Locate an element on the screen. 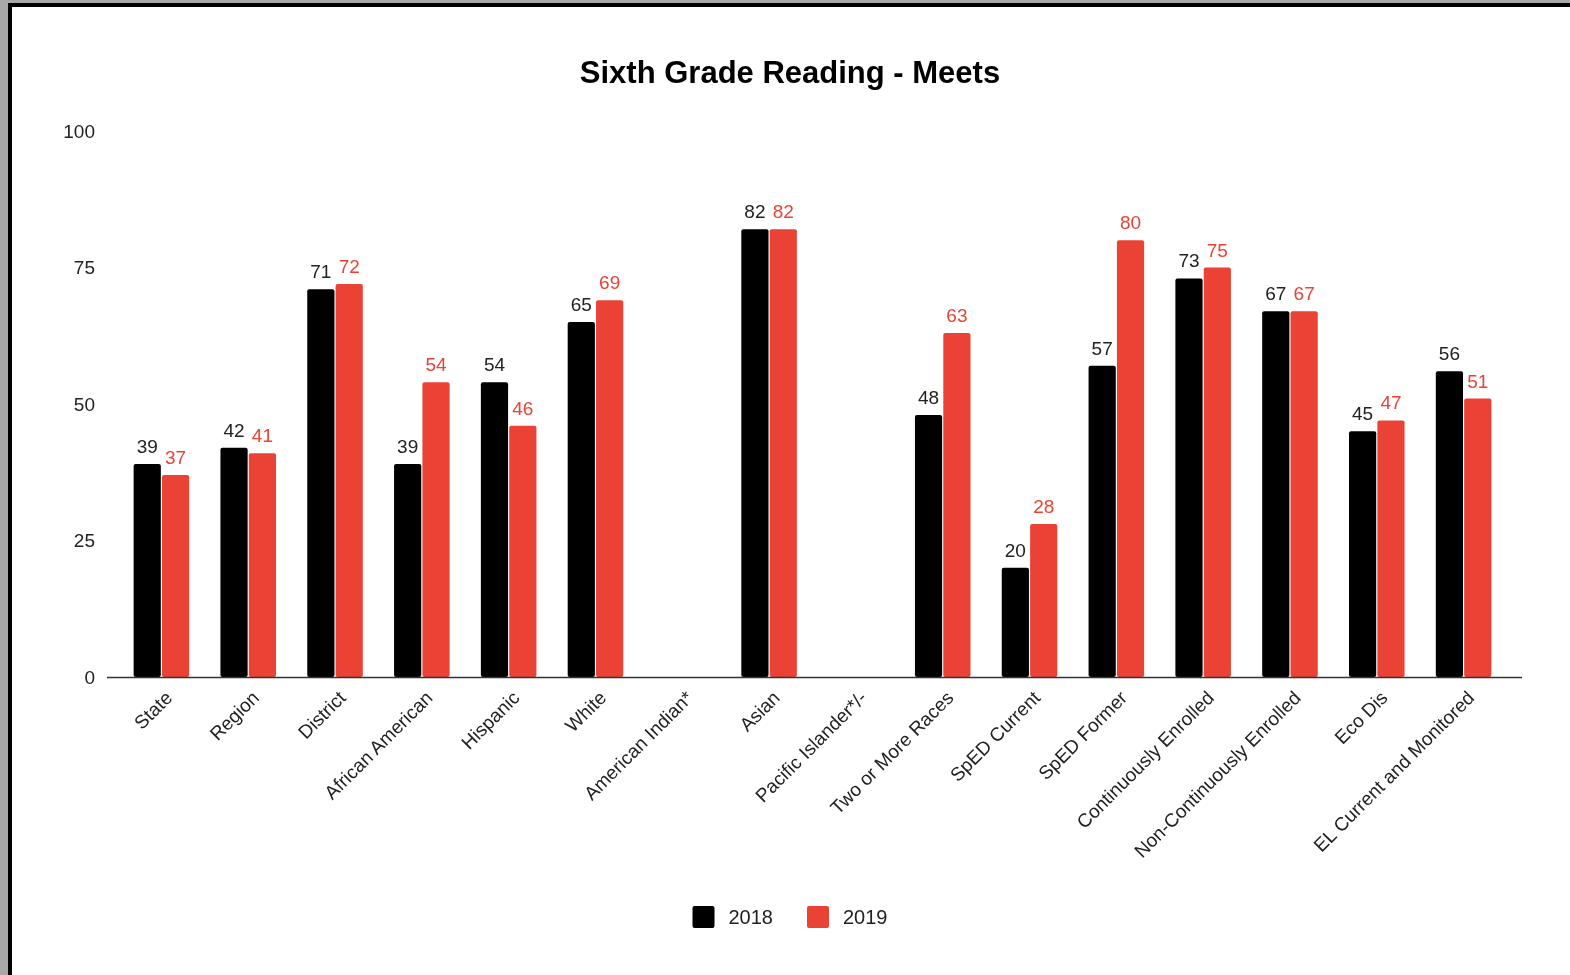 The height and width of the screenshot is (975, 1570). y-tick-label: 75 is located at coordinates (84, 268).